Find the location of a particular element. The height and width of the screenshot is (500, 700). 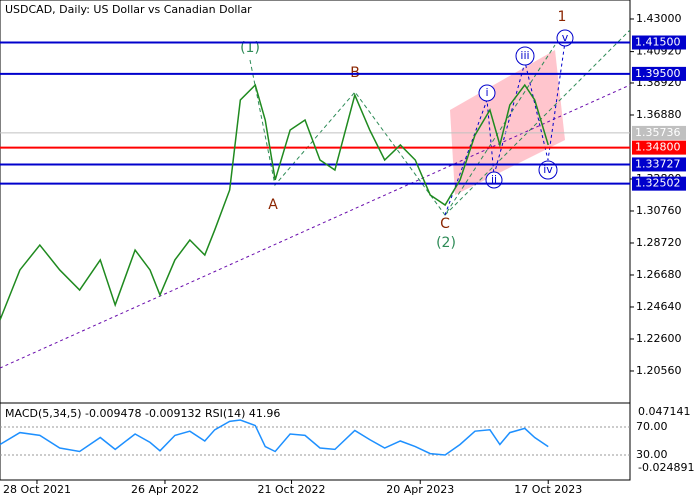

level-label: 1.41500 is located at coordinates (658, 42).